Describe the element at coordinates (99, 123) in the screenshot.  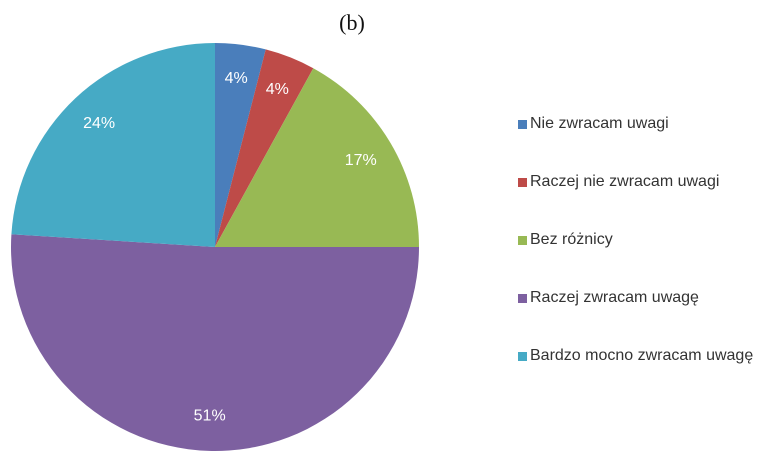
I see `slice-label: 24%` at that location.